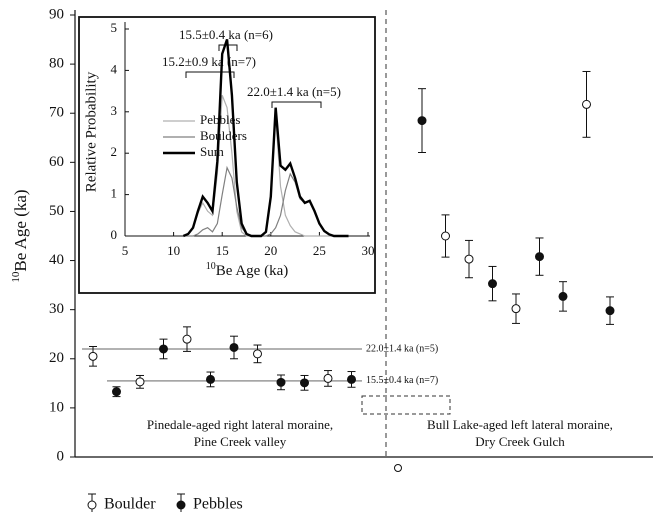 The width and height of the screenshot is (653, 517). Describe the element at coordinates (56, 113) in the screenshot. I see `y-tick-label: 70` at that location.